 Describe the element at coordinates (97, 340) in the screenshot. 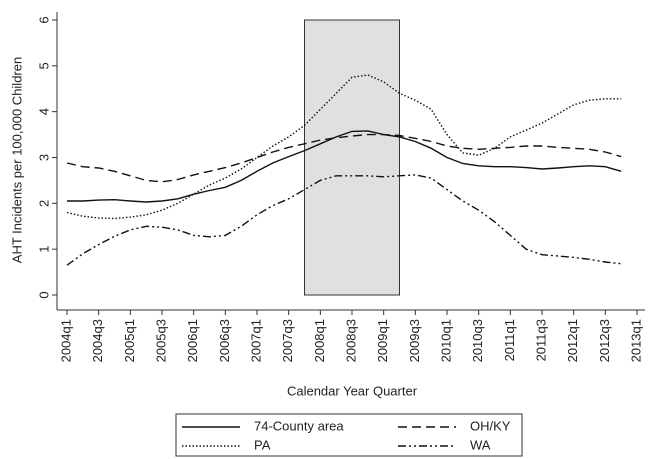

I see `x-tick-label: 2004q3` at that location.